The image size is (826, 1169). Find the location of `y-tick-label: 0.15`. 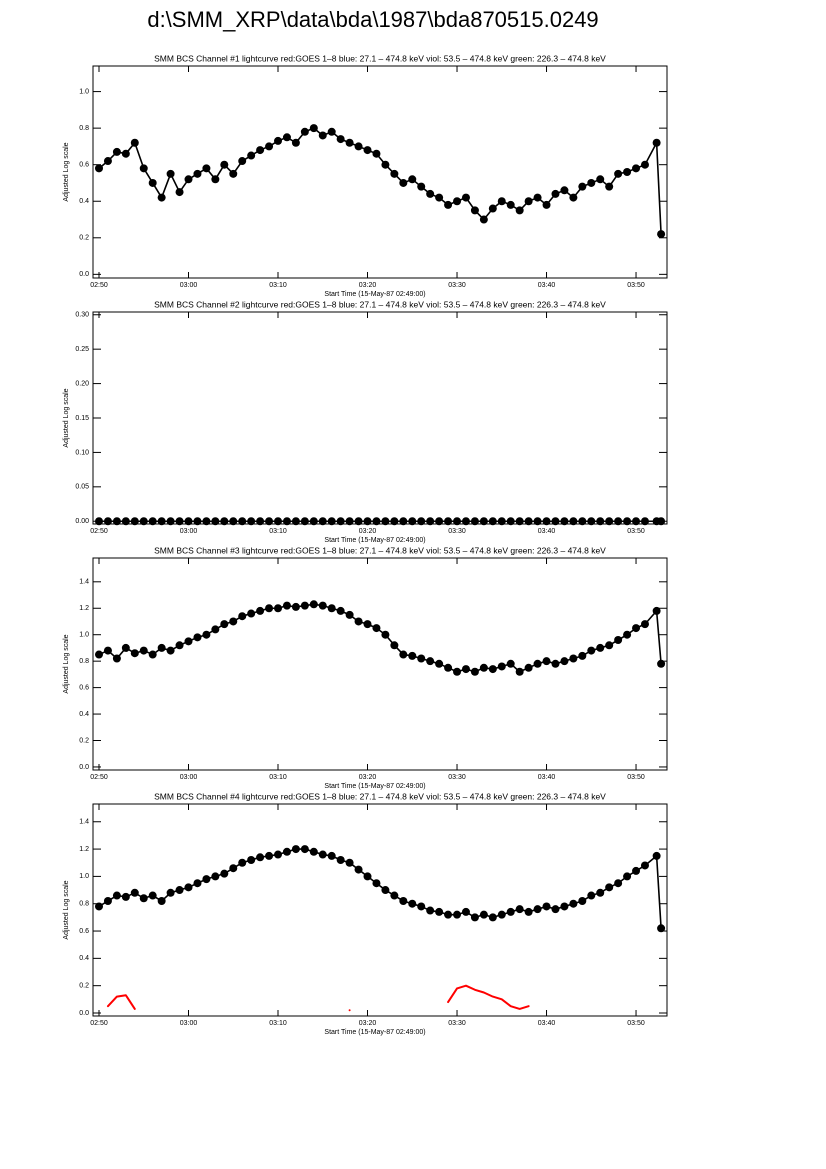

y-tick-label: 0.15 is located at coordinates (82, 418).